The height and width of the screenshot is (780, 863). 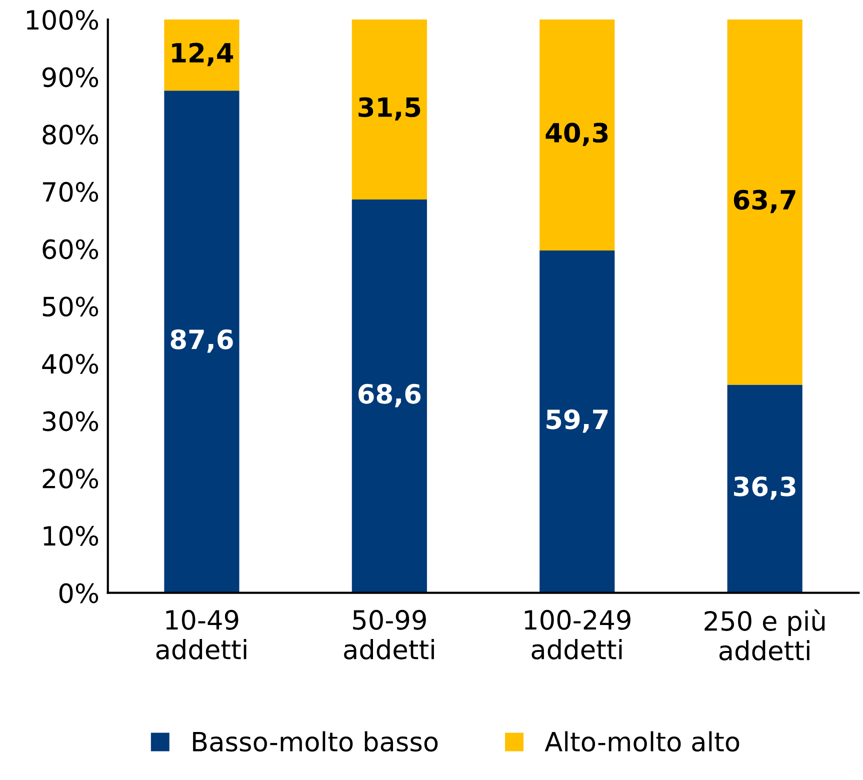 What do you see at coordinates (642, 741) in the screenshot?
I see `legend-label: Alto-molto alto` at bounding box center [642, 741].